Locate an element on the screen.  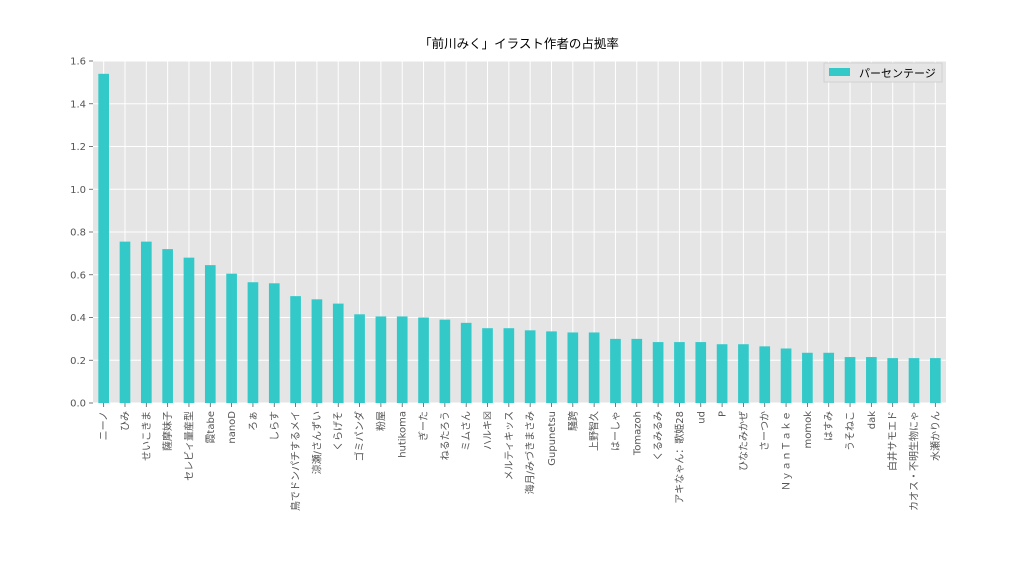
y-tick-label: 1.6 is located at coordinates (78, 62).